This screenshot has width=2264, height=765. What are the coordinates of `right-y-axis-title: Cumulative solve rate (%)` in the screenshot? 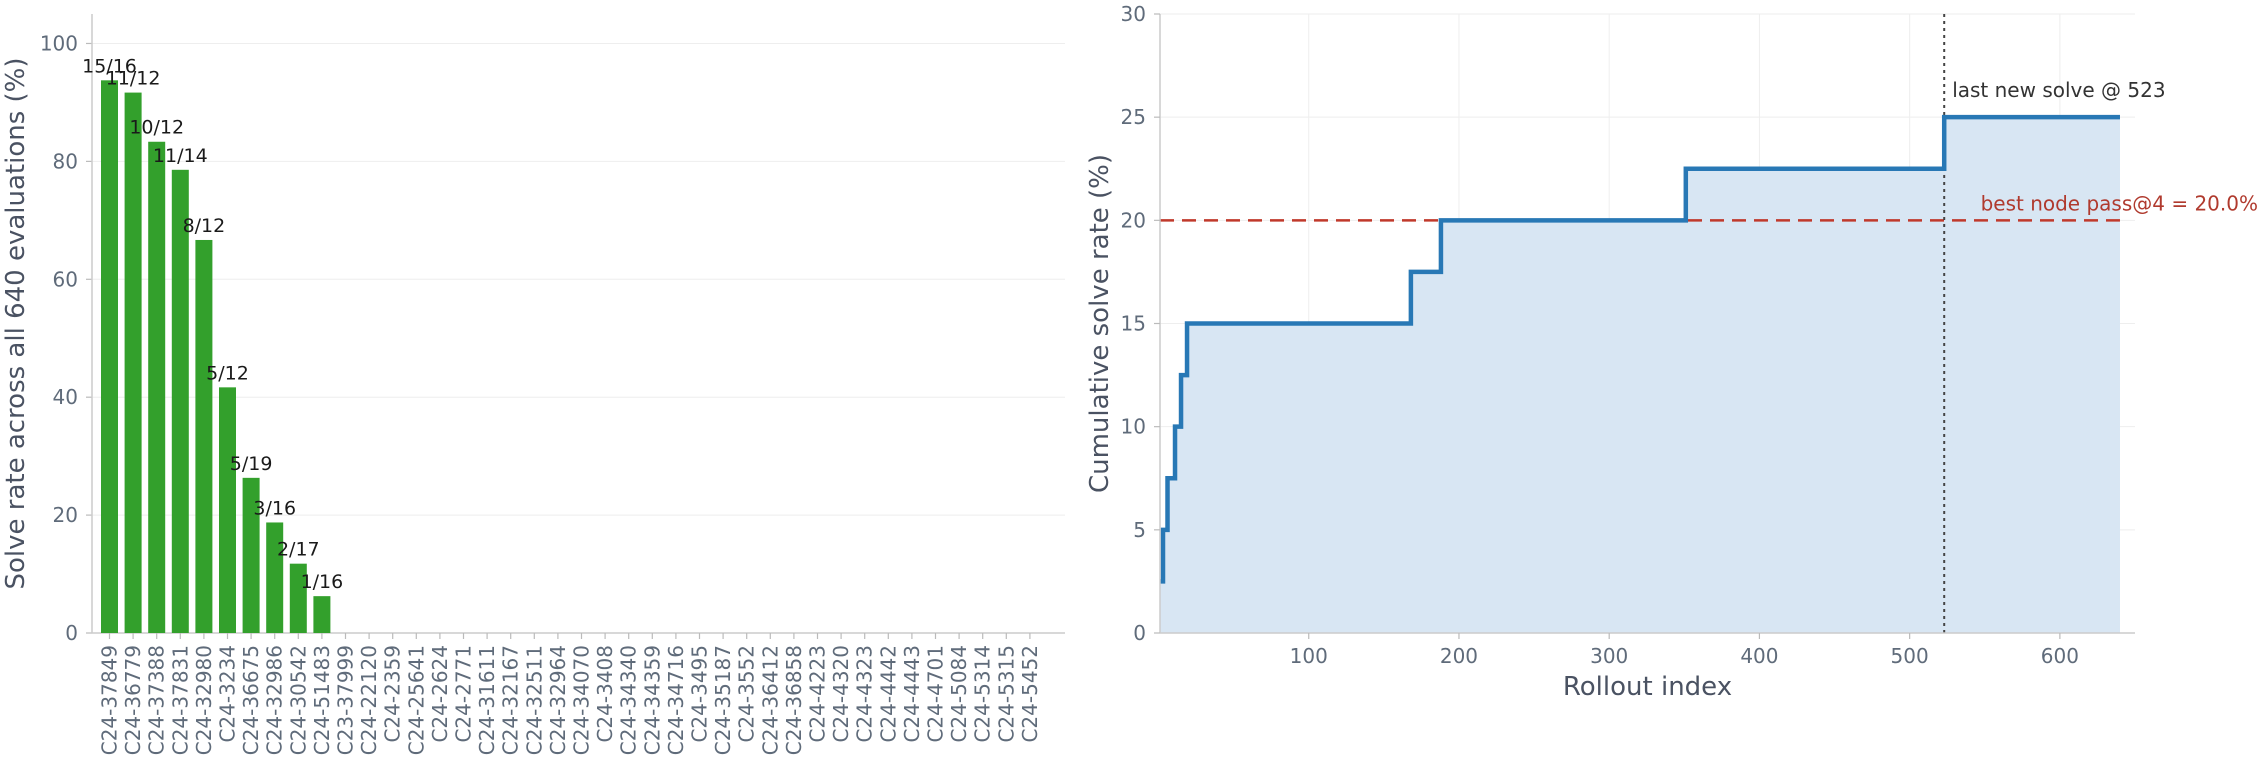 It's located at (1100, 323).